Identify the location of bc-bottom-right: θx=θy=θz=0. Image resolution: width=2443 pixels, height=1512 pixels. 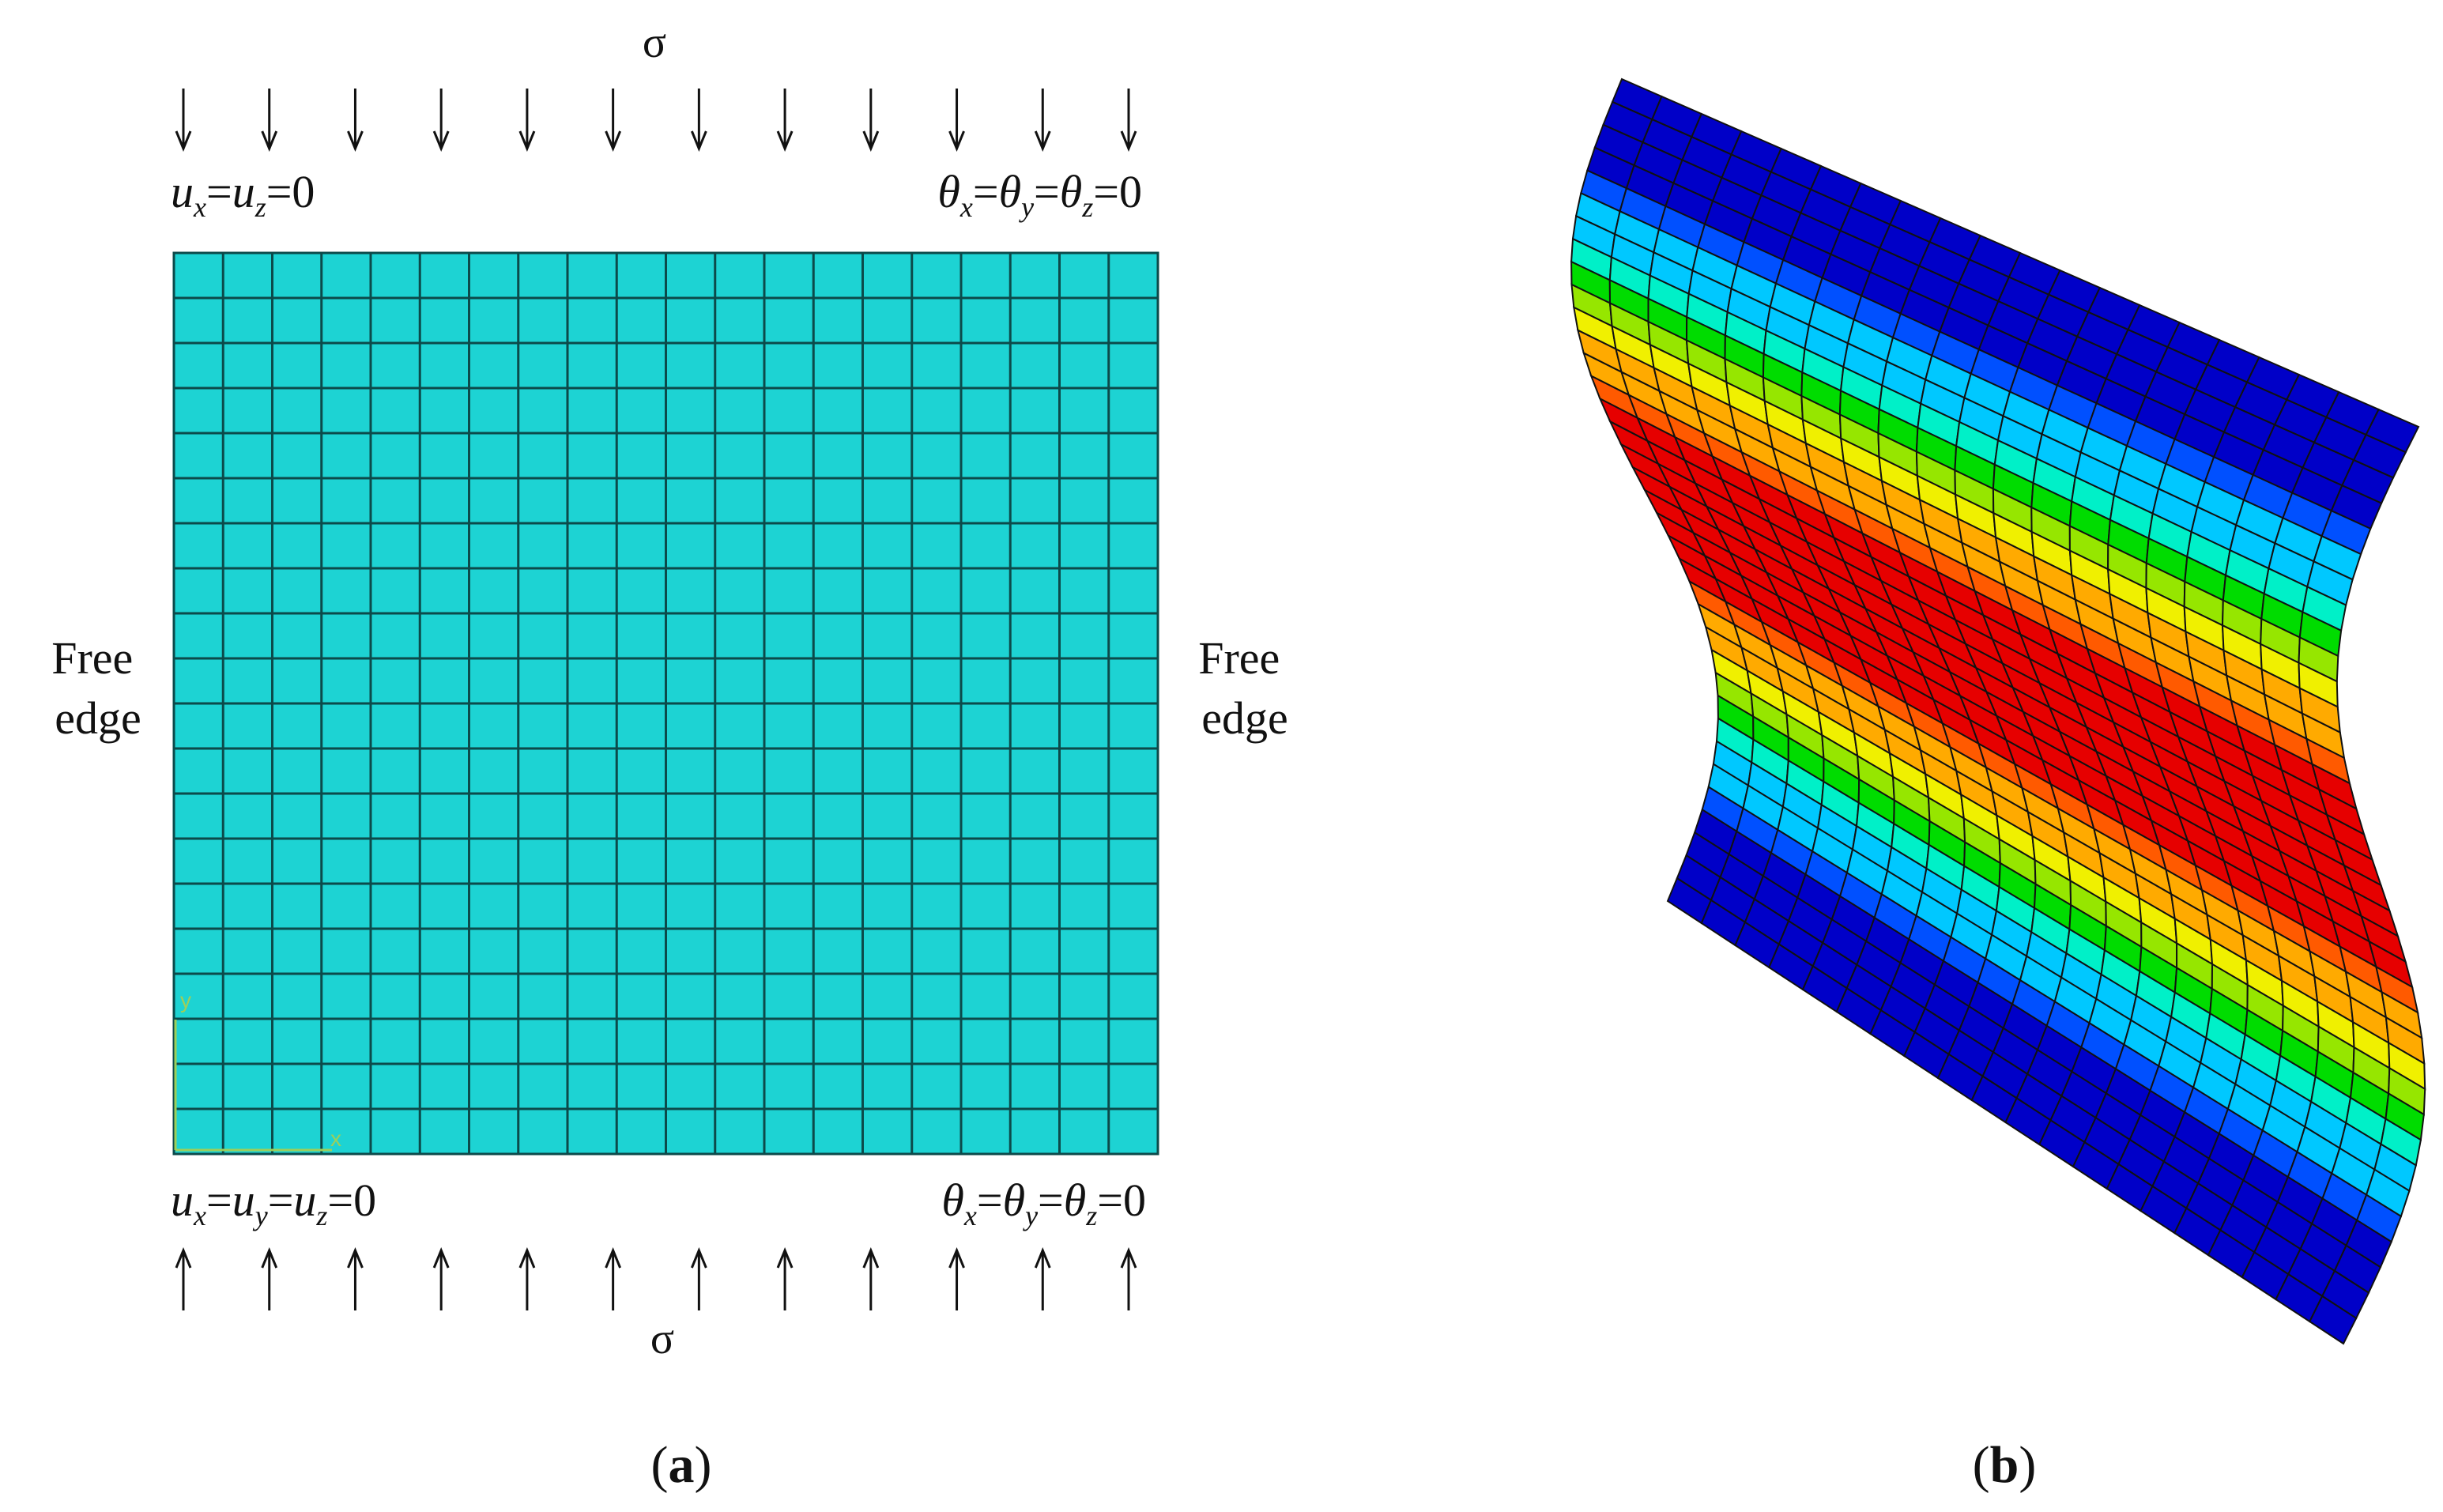
(1043, 1203).